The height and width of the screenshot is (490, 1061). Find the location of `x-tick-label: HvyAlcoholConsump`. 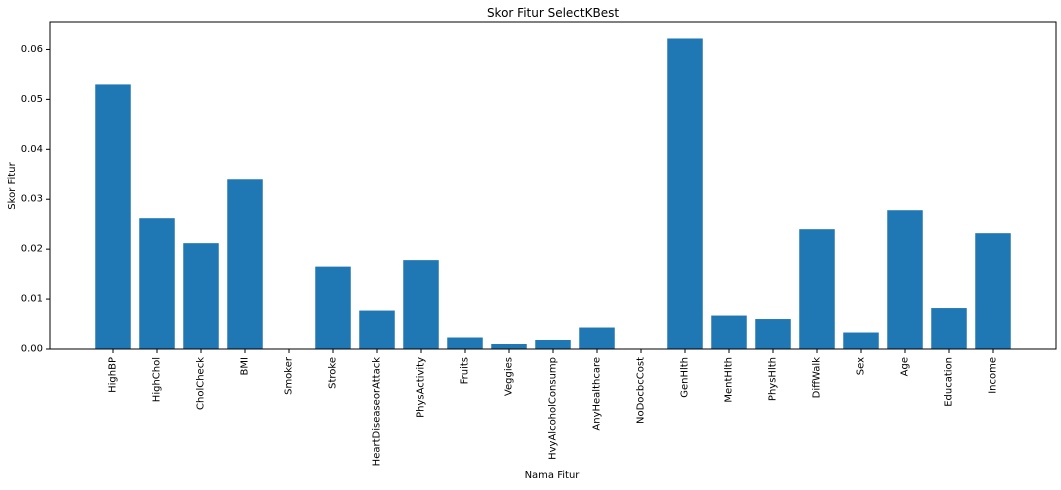

x-tick-label: HvyAlcoholConsump is located at coordinates (553, 408).